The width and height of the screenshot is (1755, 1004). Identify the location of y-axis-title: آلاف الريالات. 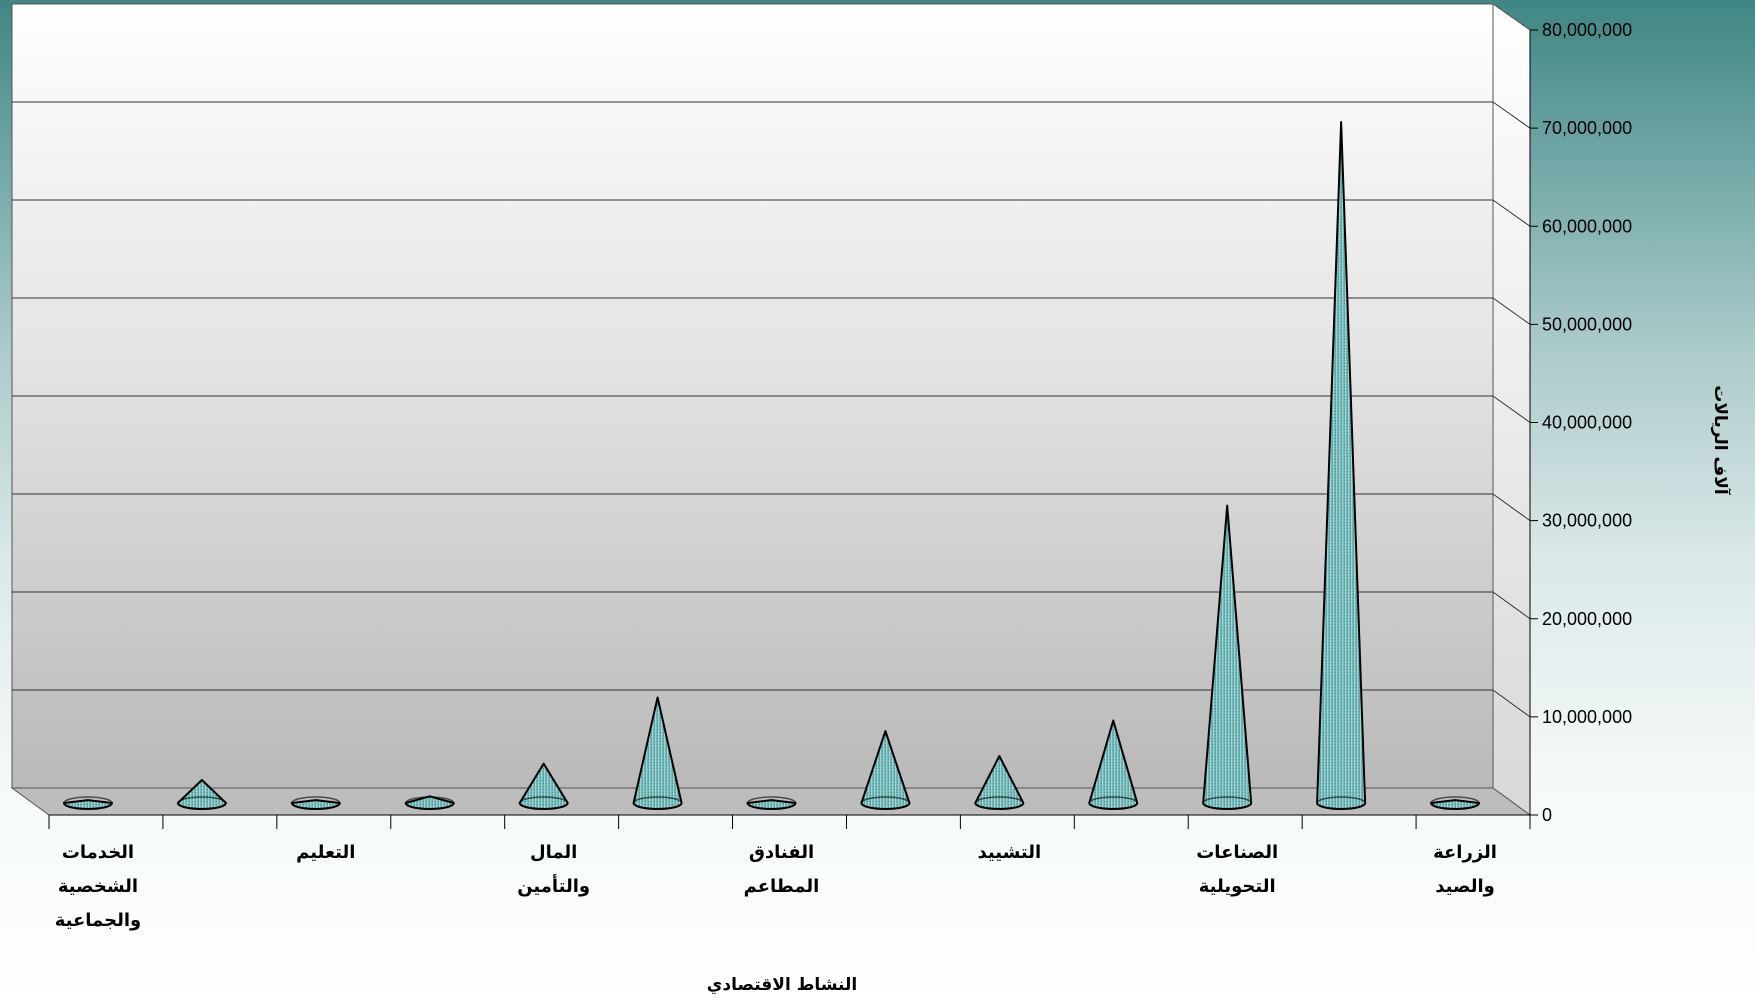
(1721, 440).